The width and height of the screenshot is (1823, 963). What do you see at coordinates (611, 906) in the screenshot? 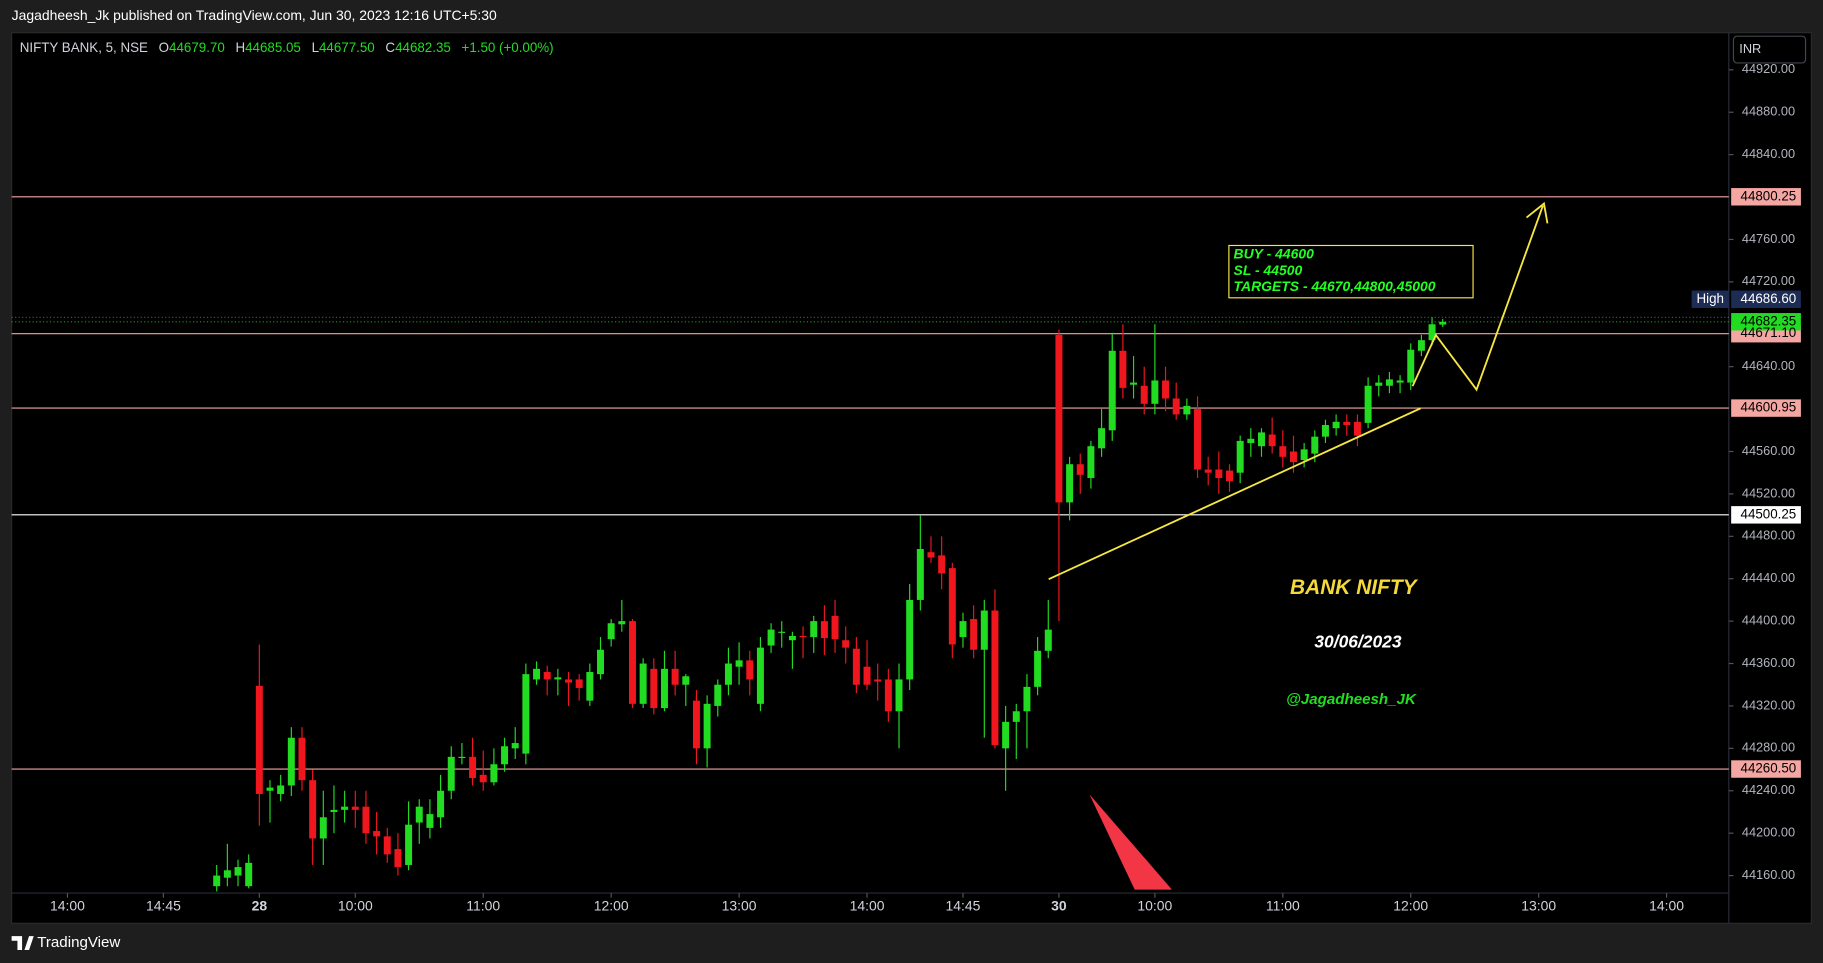
I see `x-tick-label: 12:00` at bounding box center [611, 906].